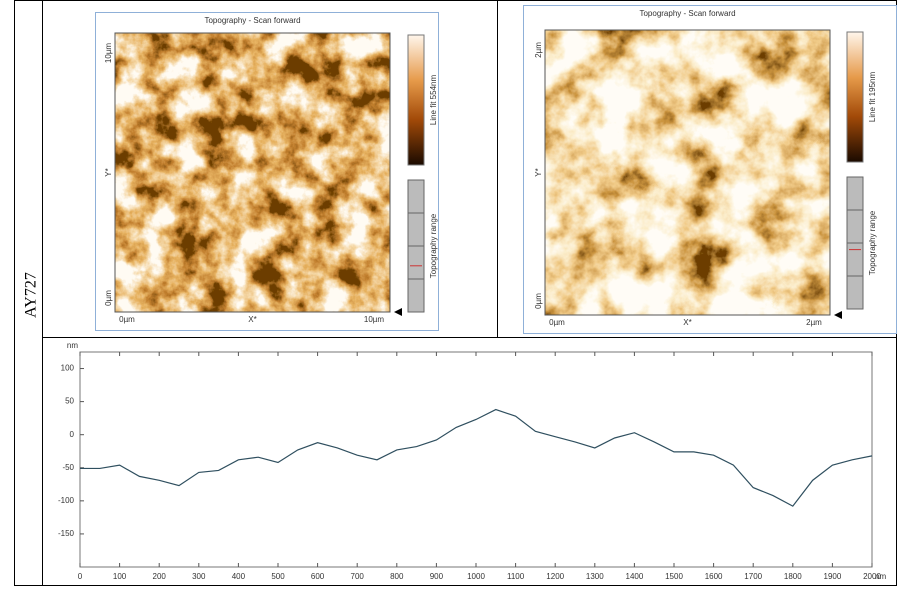 This screenshot has width=901, height=591. Describe the element at coordinates (72, 345) in the screenshot. I see `y-unit: nm` at that location.